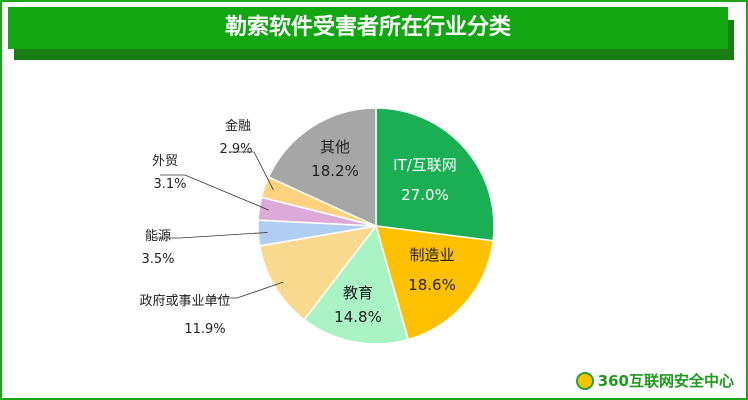 This screenshot has height=400, width=748. I want to click on logo: 360互联网安全中心, so click(654, 380).